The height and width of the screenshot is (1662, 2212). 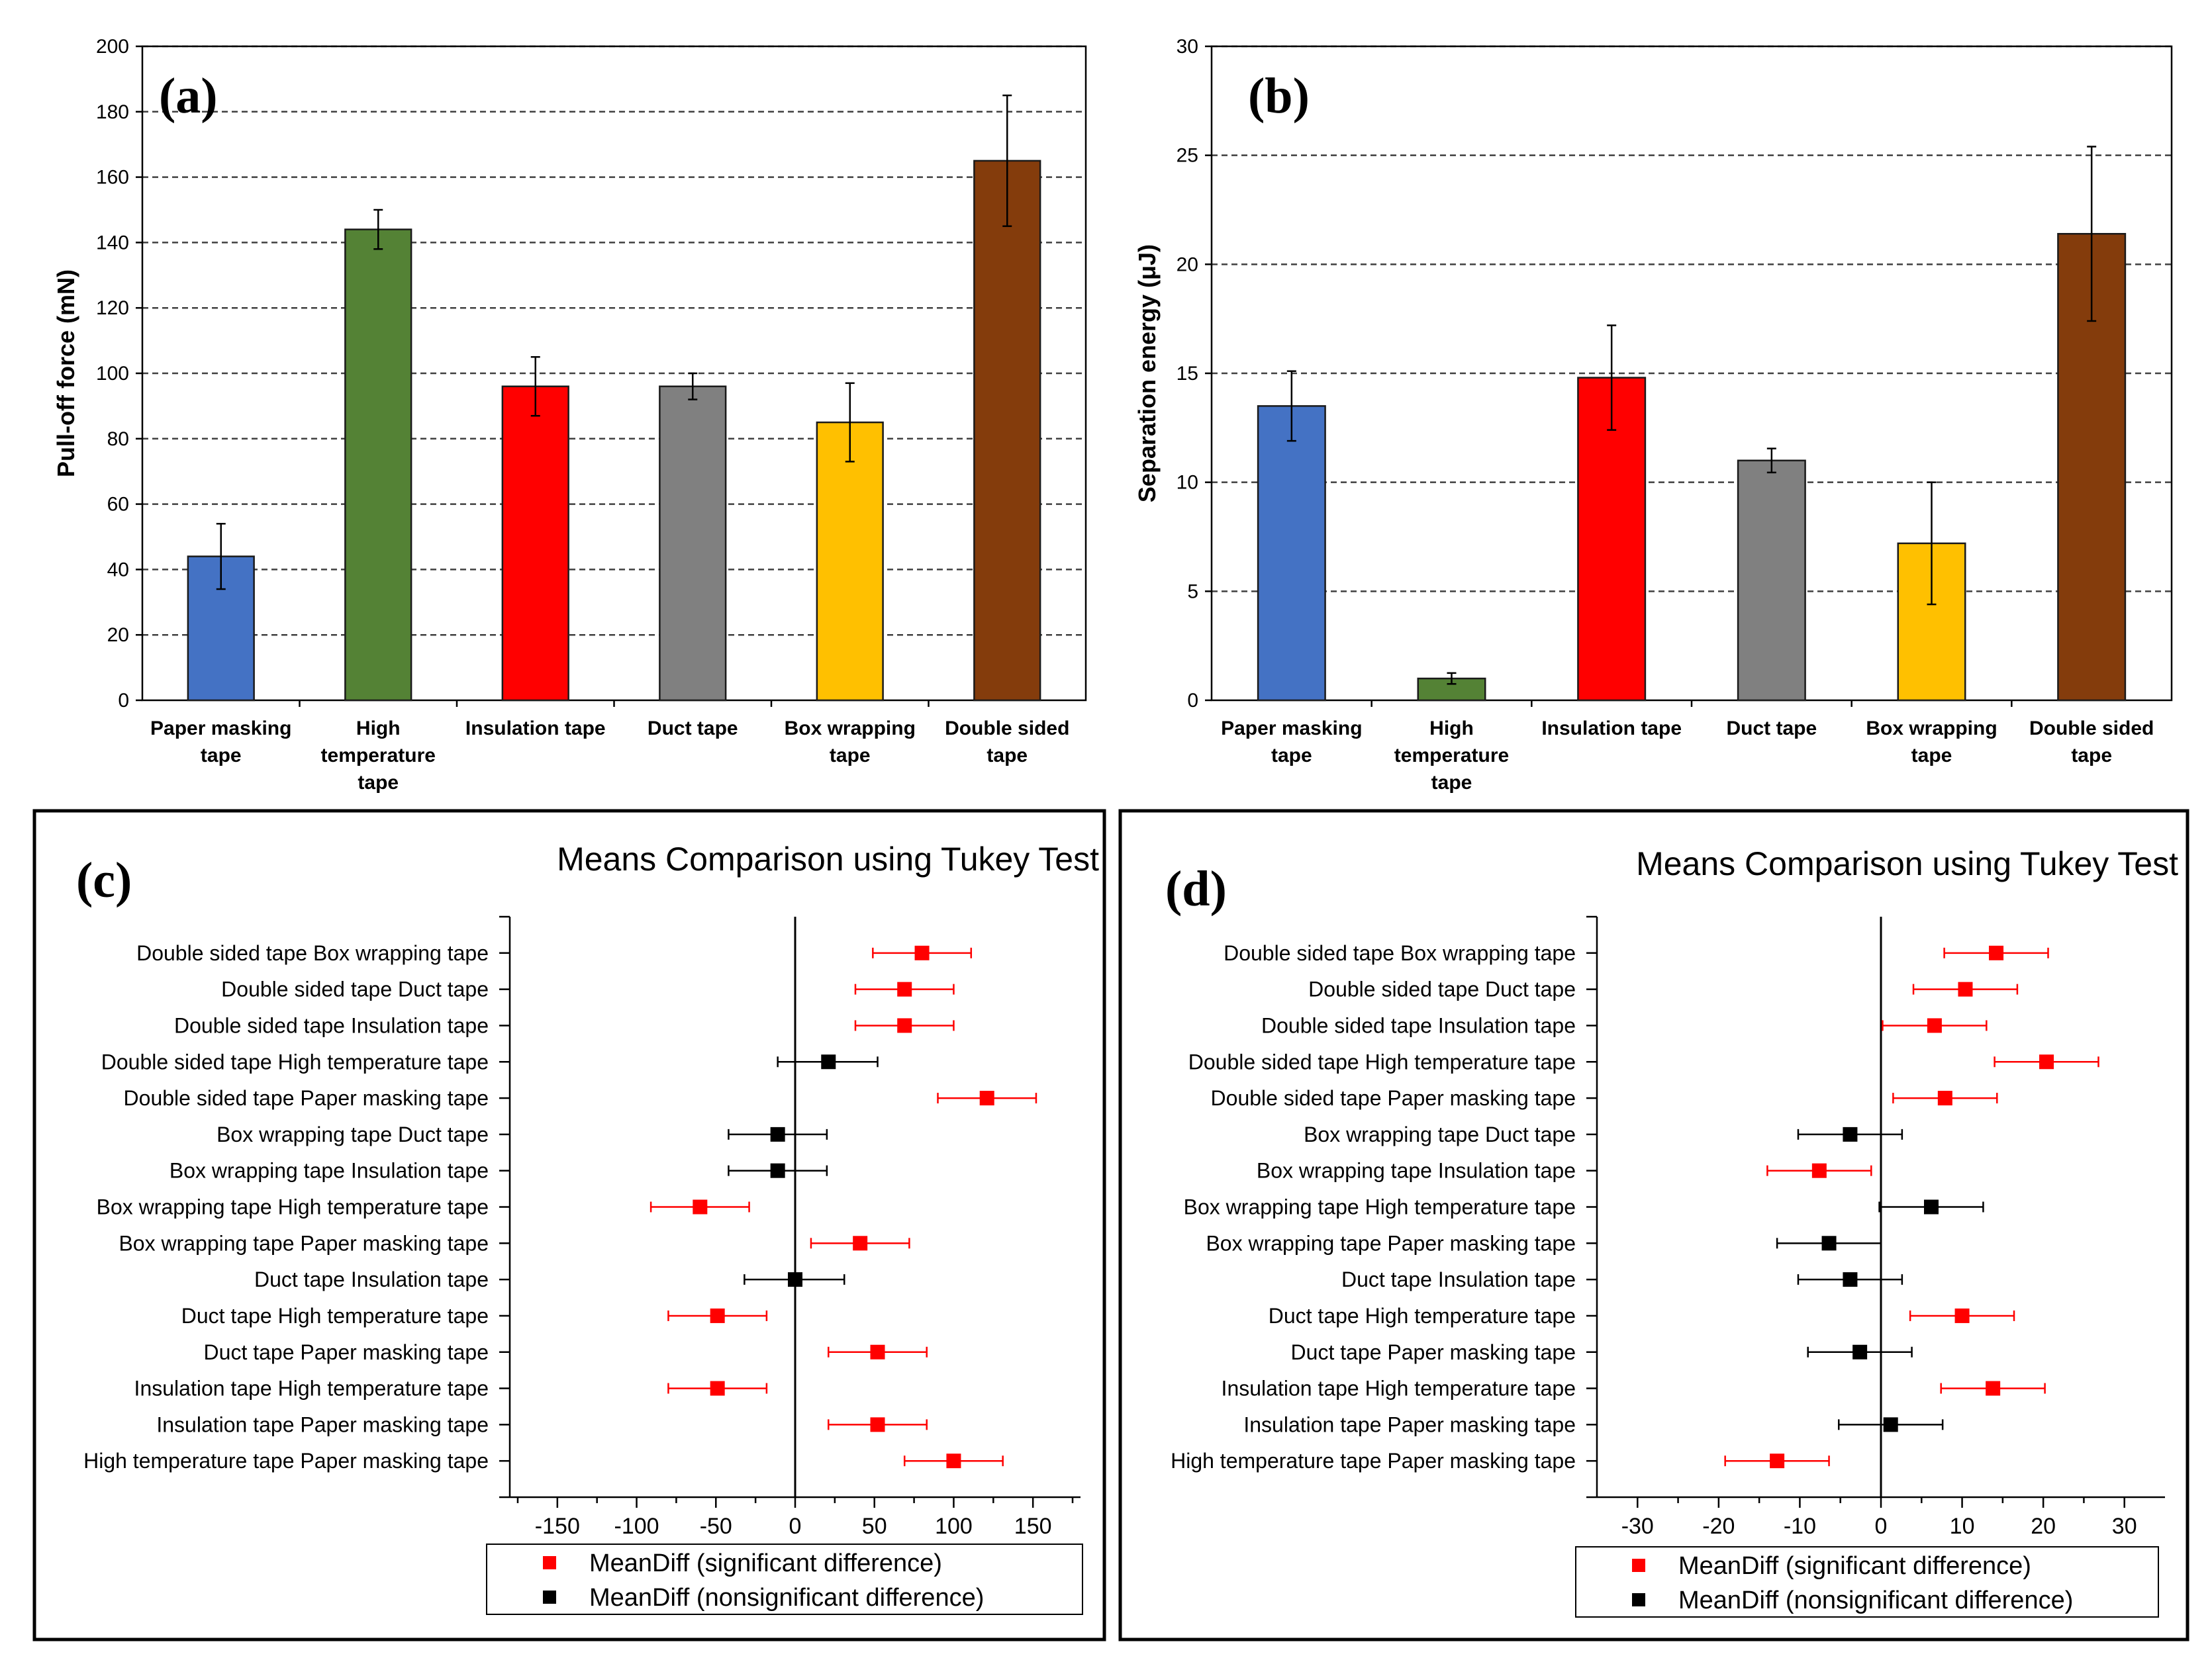 I want to click on comparison-label: Duct tape Paper masking tape, so click(x=346, y=1352).